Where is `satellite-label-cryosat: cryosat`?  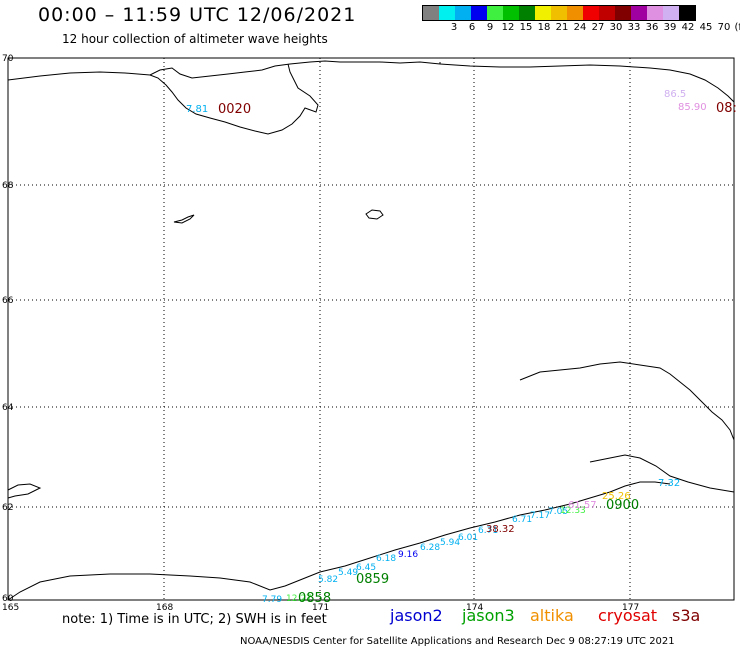
satellite-label-cryosat: cryosat is located at coordinates (628, 615).